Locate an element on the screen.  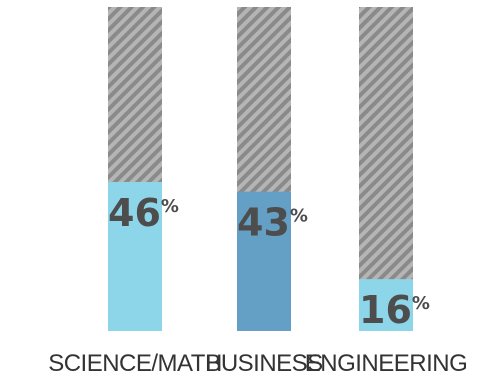
value-number: 16 is located at coordinates (385, 310).